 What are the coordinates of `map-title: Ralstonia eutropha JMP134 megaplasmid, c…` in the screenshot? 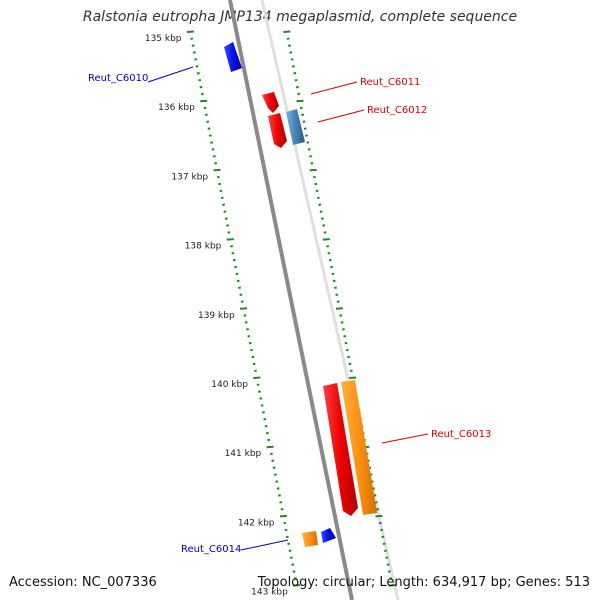 It's located at (300, 17).